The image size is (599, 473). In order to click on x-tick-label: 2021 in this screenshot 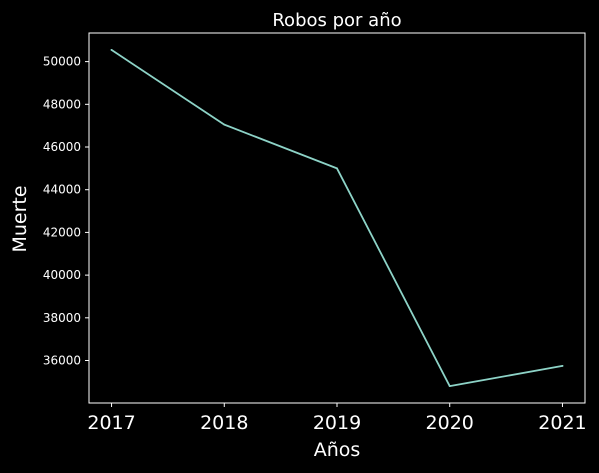, I will do `click(562, 423)`.